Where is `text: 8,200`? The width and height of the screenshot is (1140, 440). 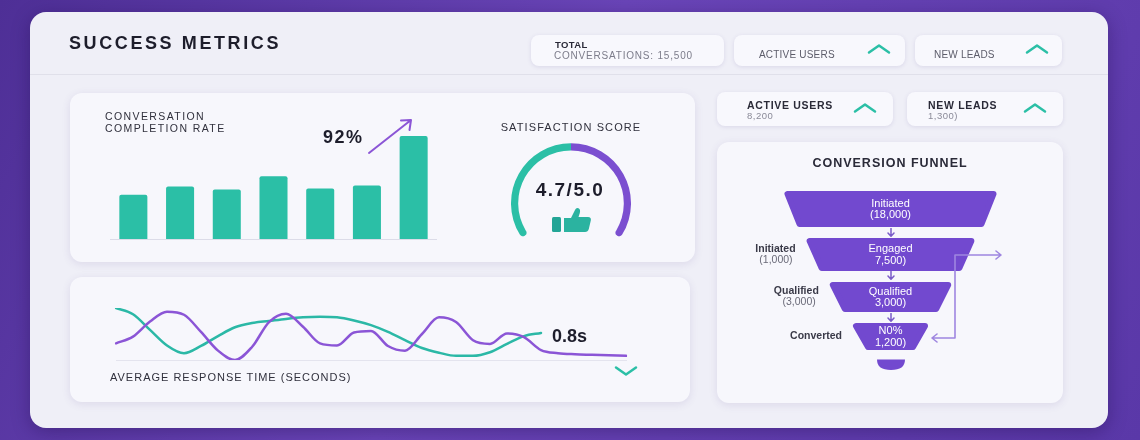 text: 8,200 is located at coordinates (760, 115).